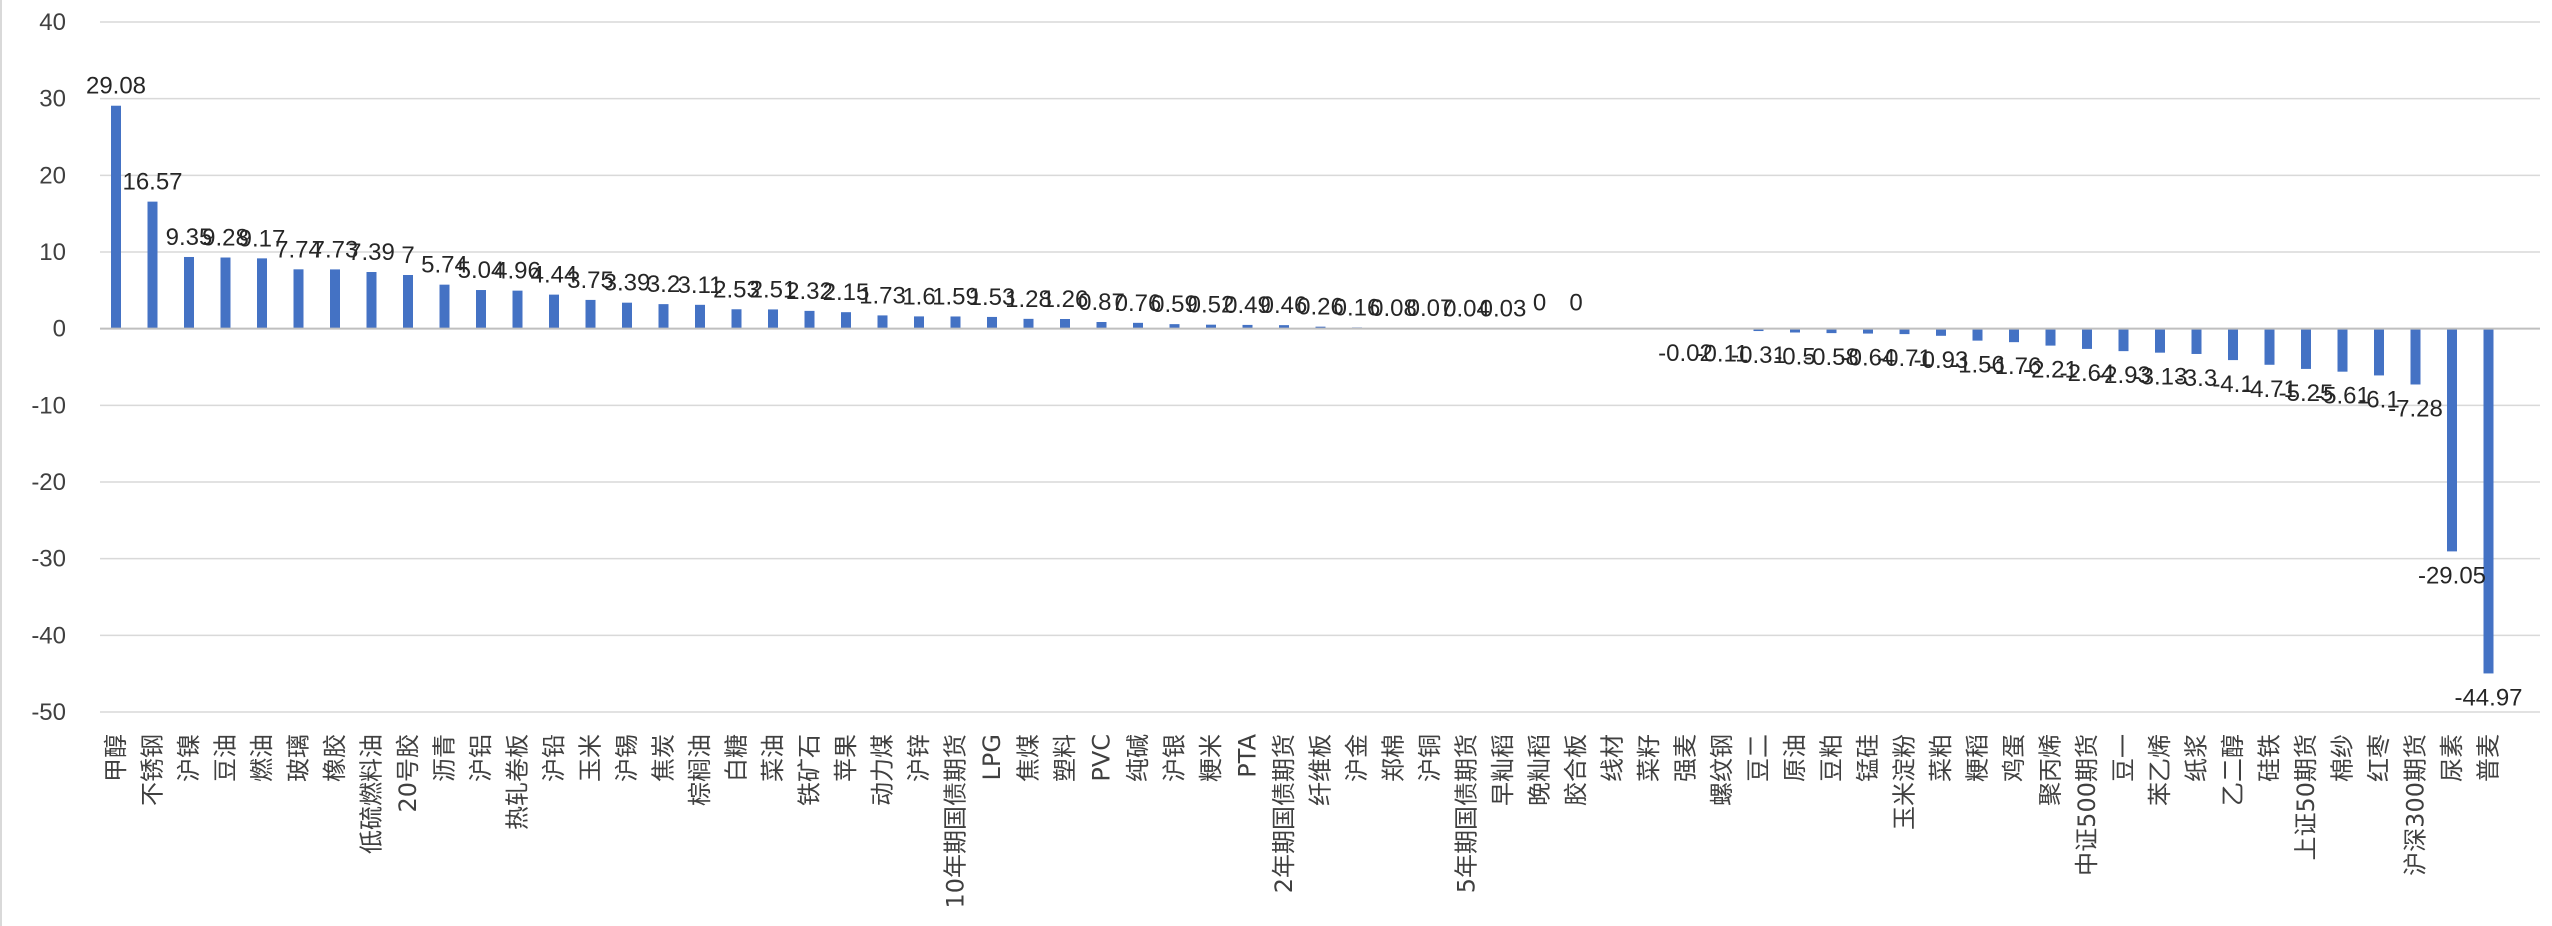 Image resolution: width=2552 pixels, height=926 pixels. Describe the element at coordinates (1247, 305) in the screenshot. I see `data-label: 0.49` at that location.